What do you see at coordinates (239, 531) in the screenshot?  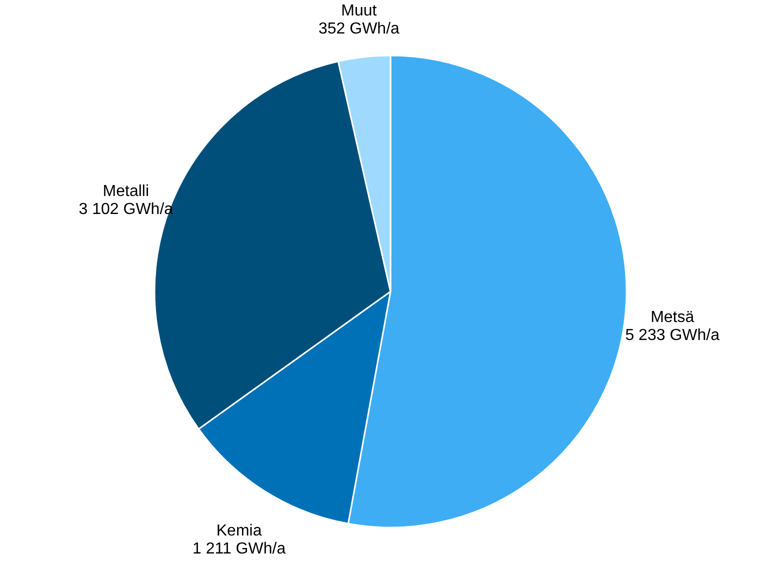 I see `slice-label: Kemia` at bounding box center [239, 531].